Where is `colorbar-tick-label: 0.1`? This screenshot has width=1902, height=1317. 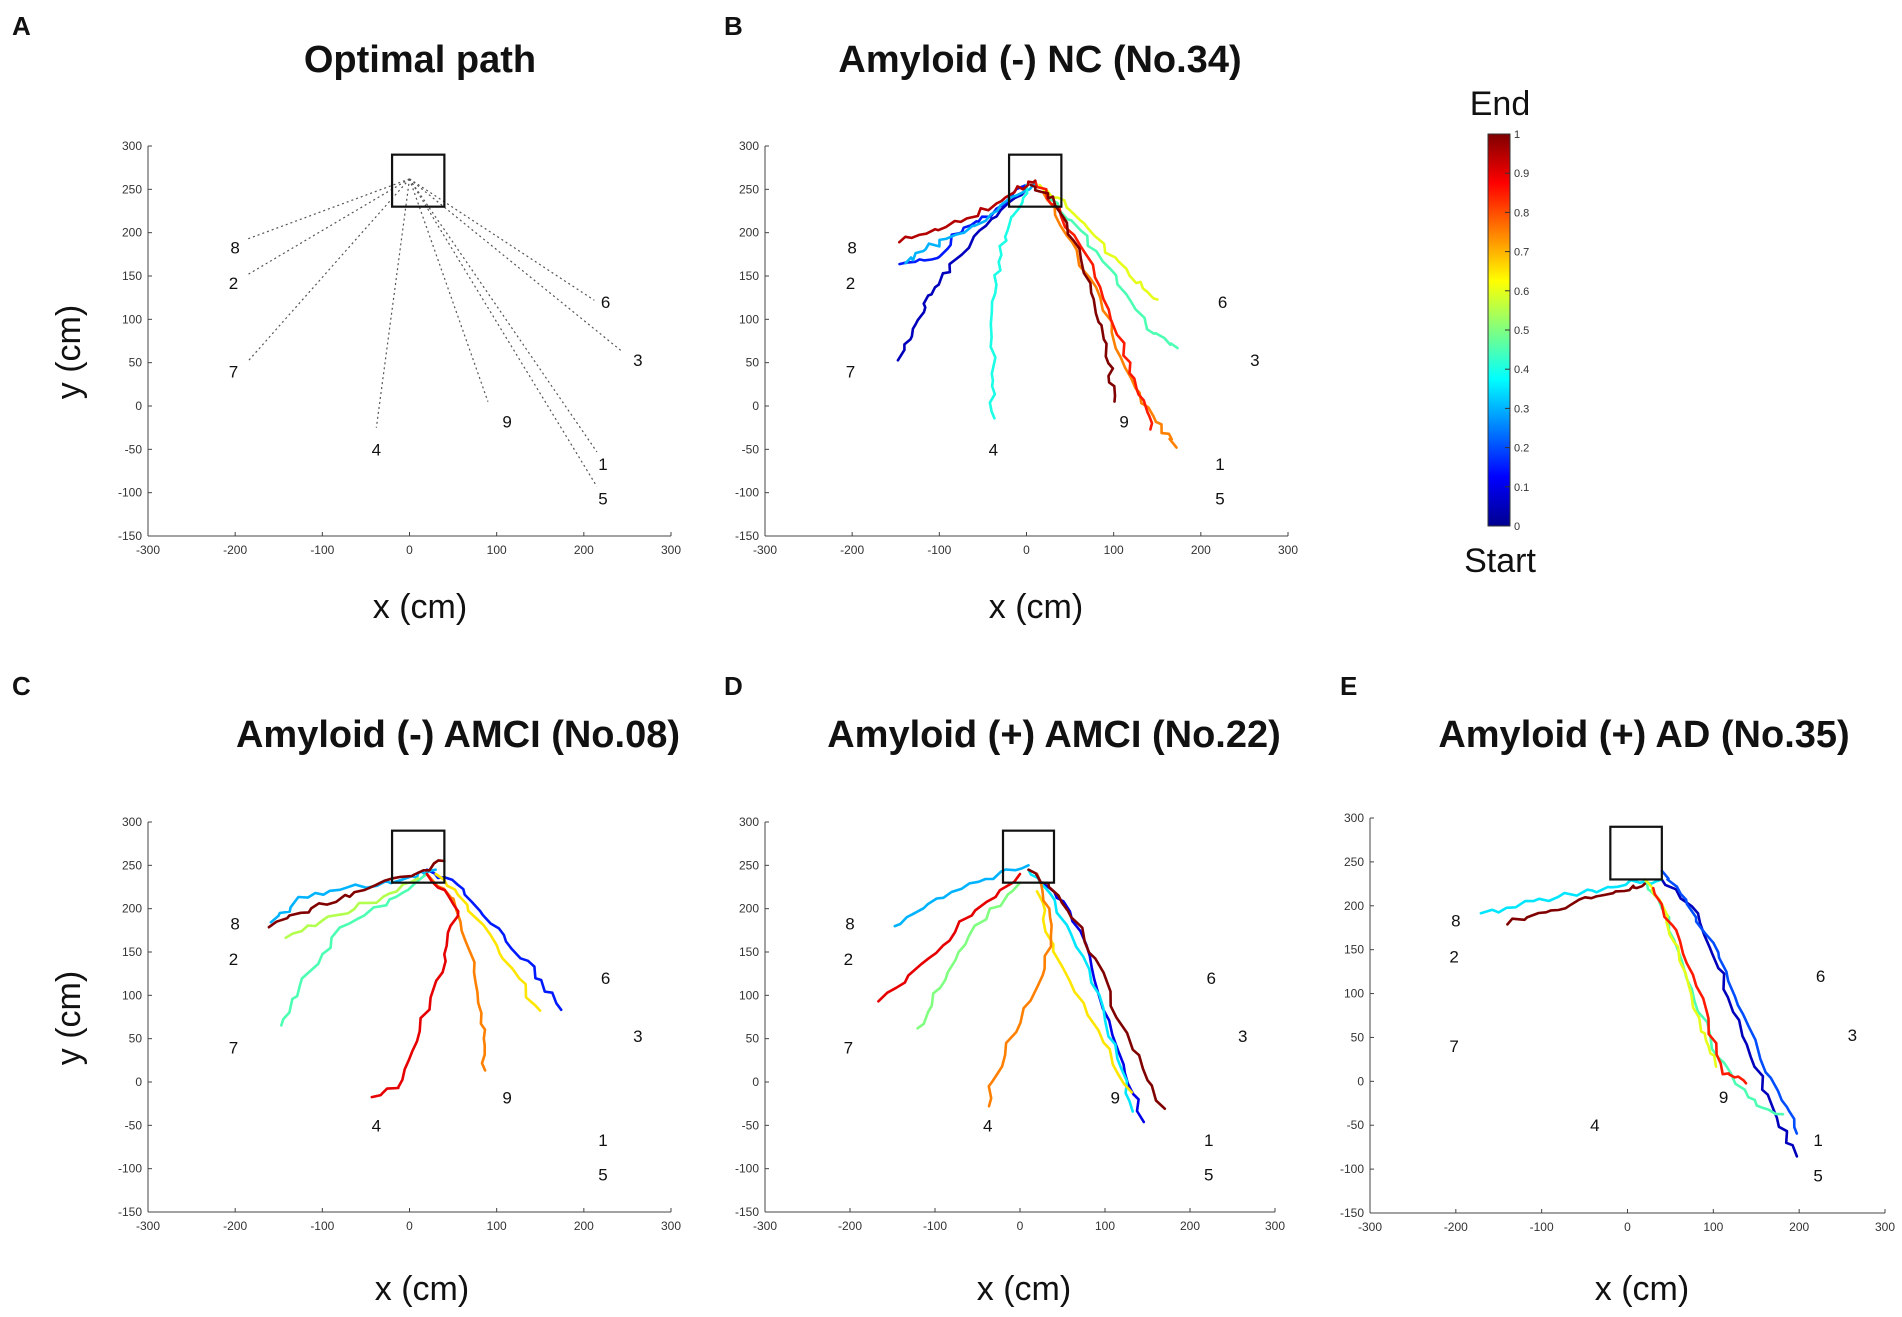
colorbar-tick-label: 0.1 is located at coordinates (1521, 488).